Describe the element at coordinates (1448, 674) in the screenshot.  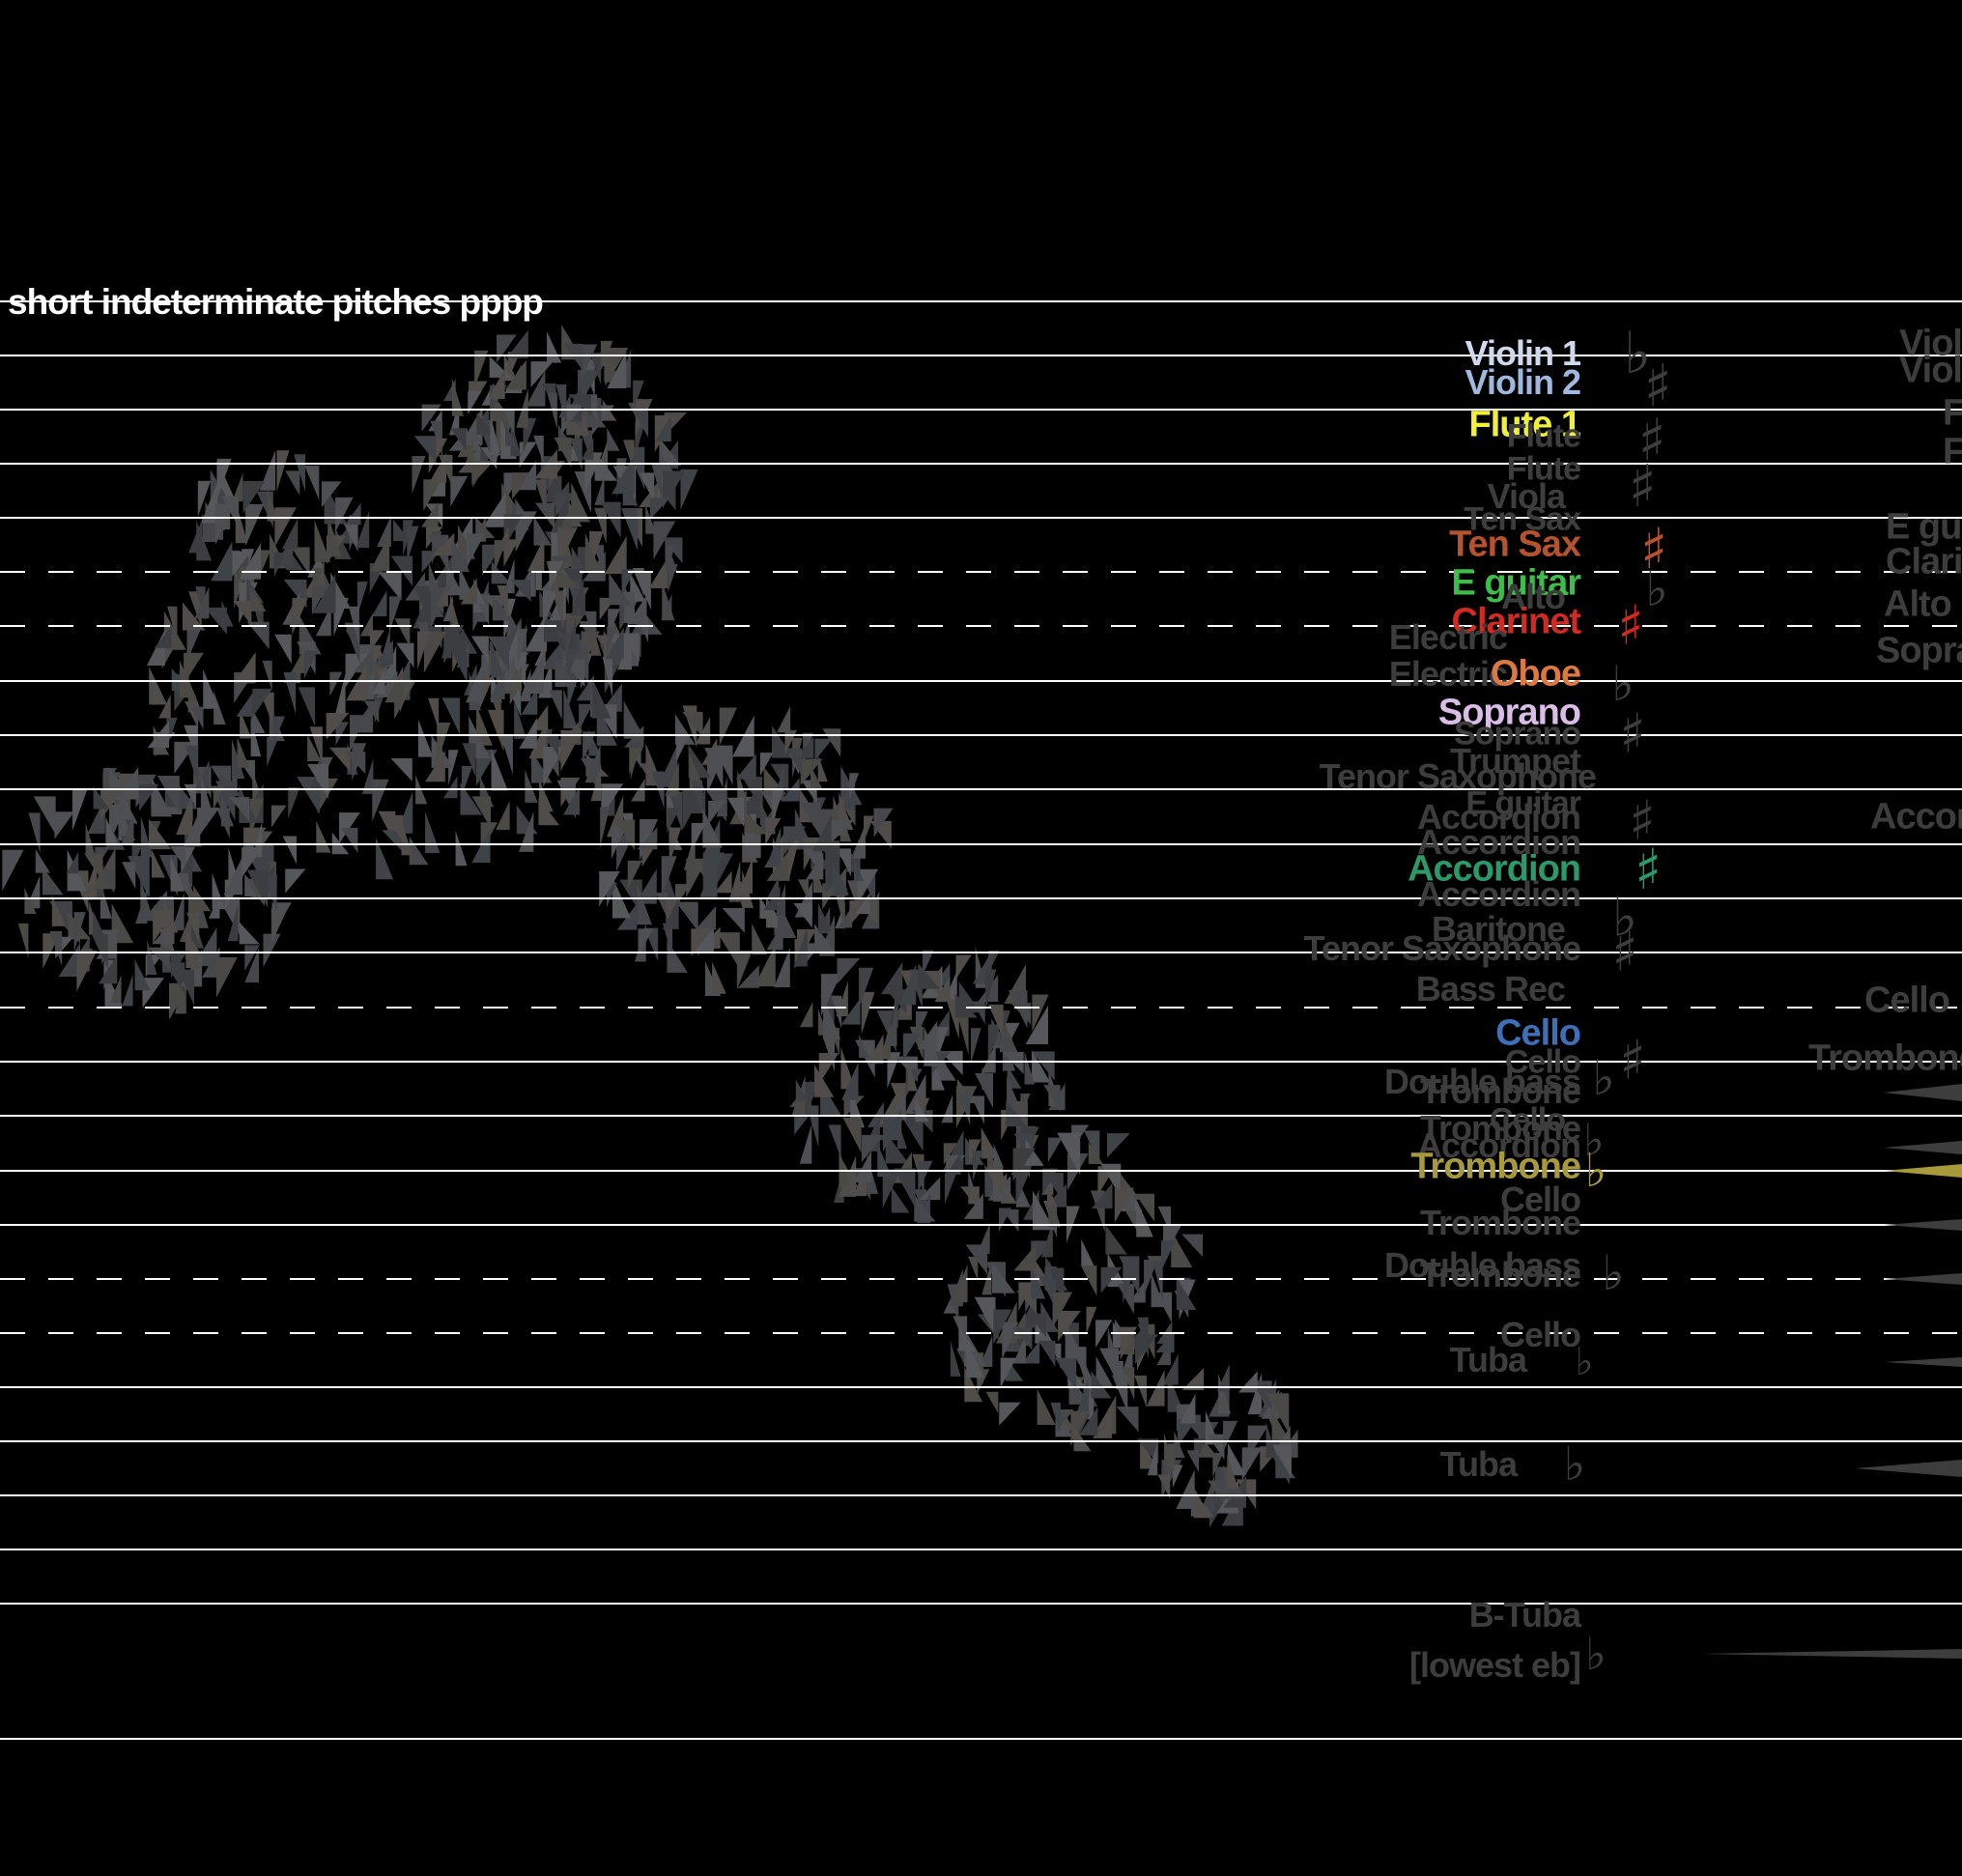
I see `instrument-label: Electric` at that location.